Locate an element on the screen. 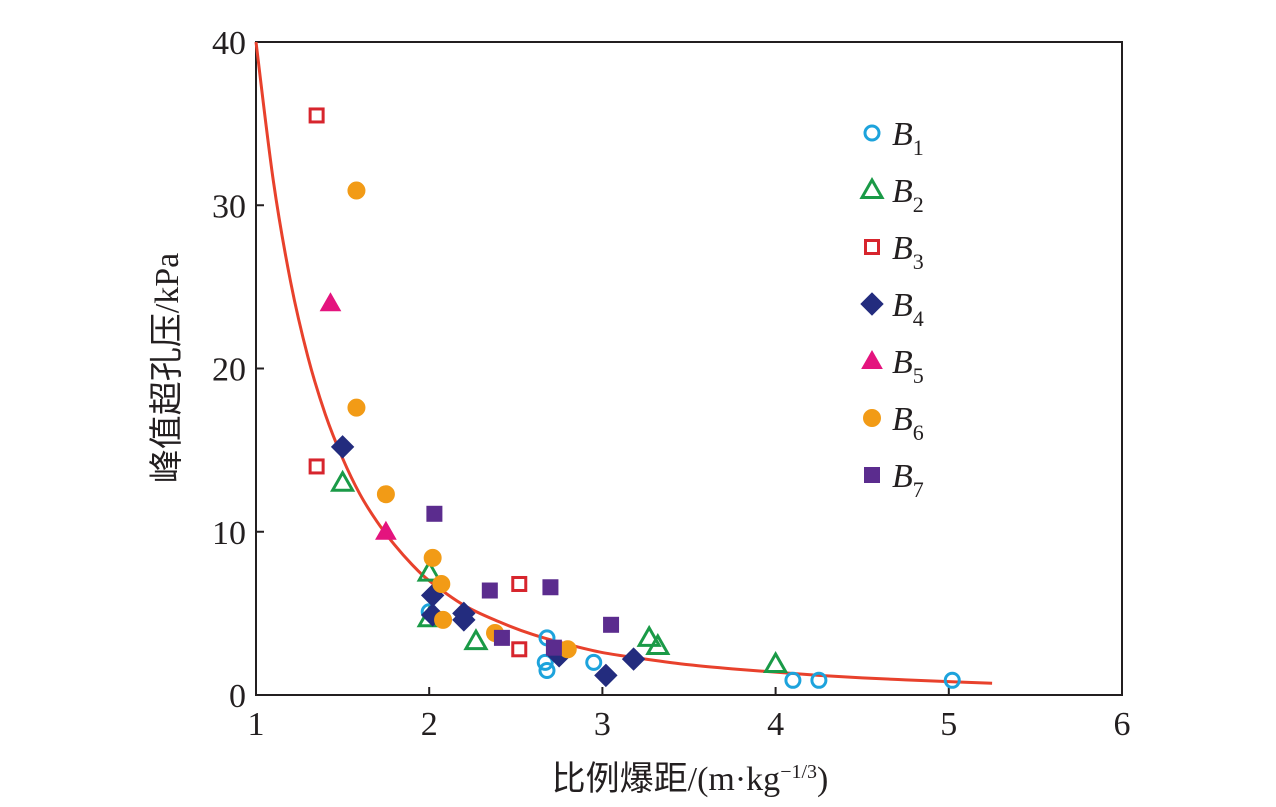 The height and width of the screenshot is (807, 1276). legend-label-b6: B6 is located at coordinates (908, 423).